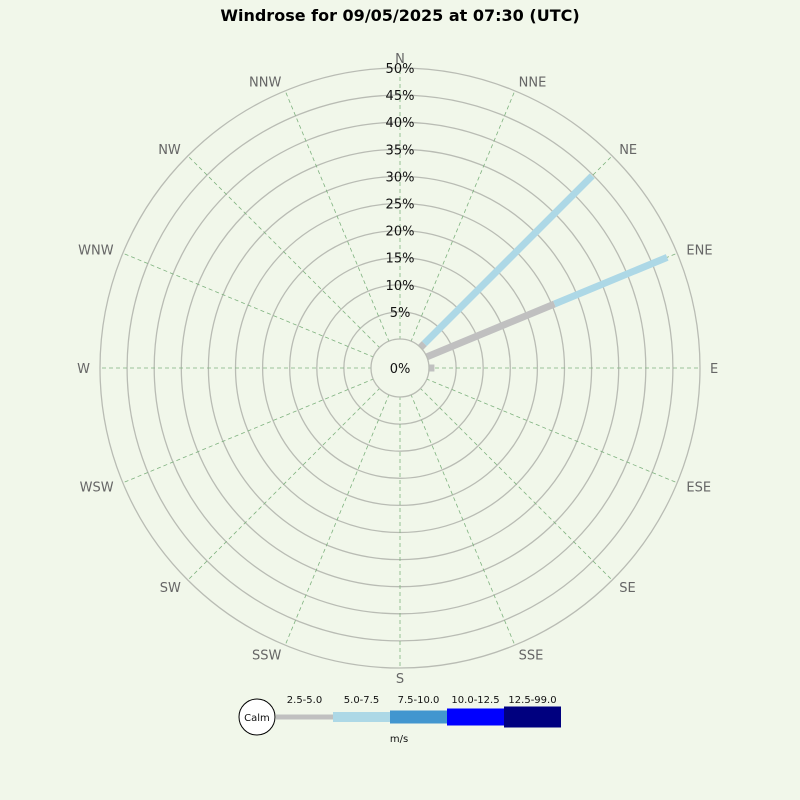 The image size is (800, 800). What do you see at coordinates (698, 488) in the screenshot?
I see `direction-label-ese: ESE` at bounding box center [698, 488].